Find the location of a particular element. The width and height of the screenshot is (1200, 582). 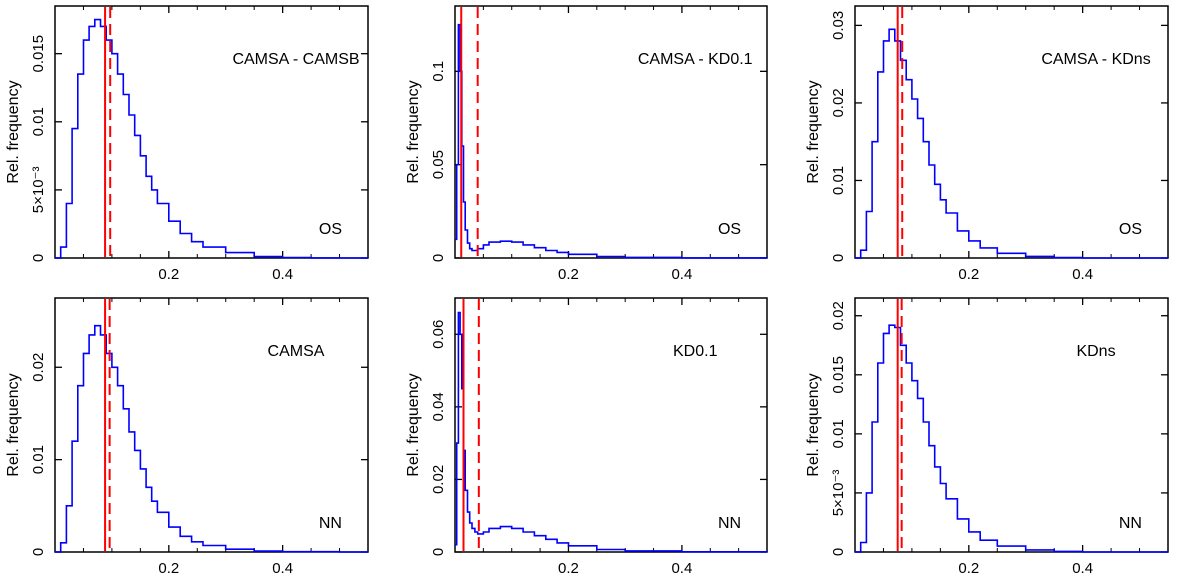

y-tick-label: 0.03 is located at coordinates (838, 25).